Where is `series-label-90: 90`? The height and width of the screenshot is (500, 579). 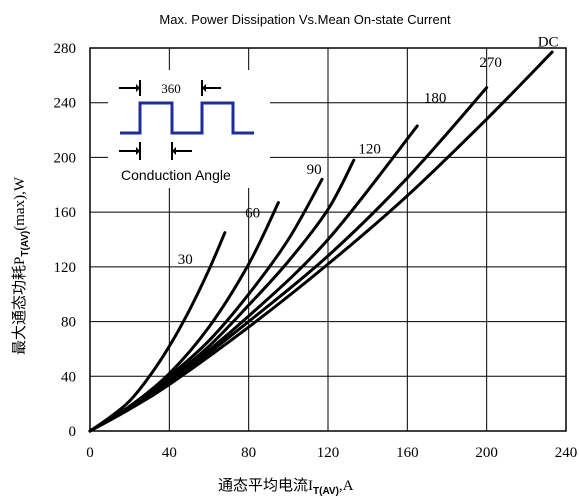
series-label-90: 90 is located at coordinates (314, 170).